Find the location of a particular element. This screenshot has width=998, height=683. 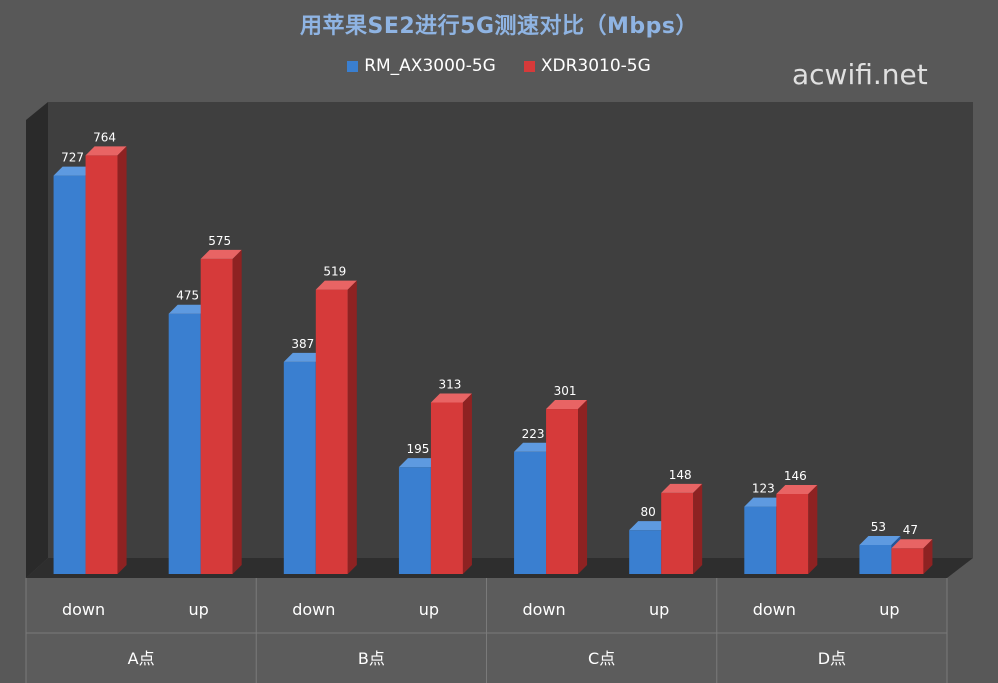

data-label-series-2-4: 313 is located at coordinates (449, 384).